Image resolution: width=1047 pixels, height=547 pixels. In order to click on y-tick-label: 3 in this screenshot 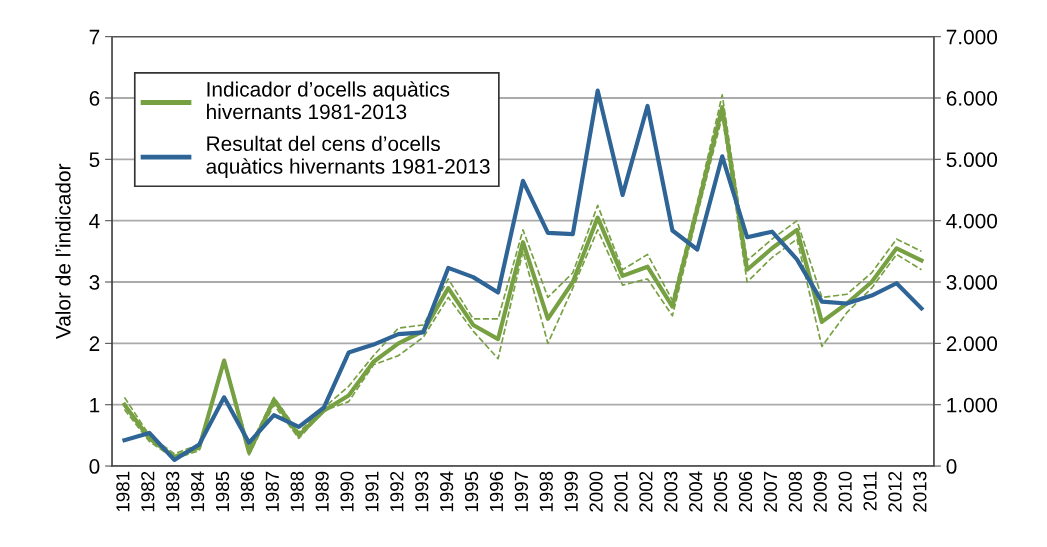, I will do `click(94, 282)`.